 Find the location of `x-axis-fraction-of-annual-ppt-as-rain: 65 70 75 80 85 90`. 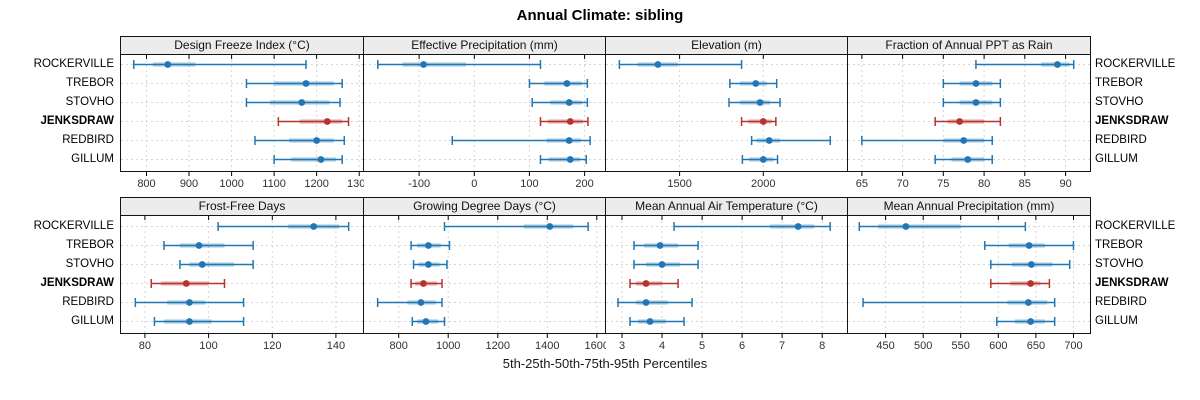

x-axis-fraction-of-annual-ppt-as-rain: 65 70 75 80 85 90 is located at coordinates (969, 181).